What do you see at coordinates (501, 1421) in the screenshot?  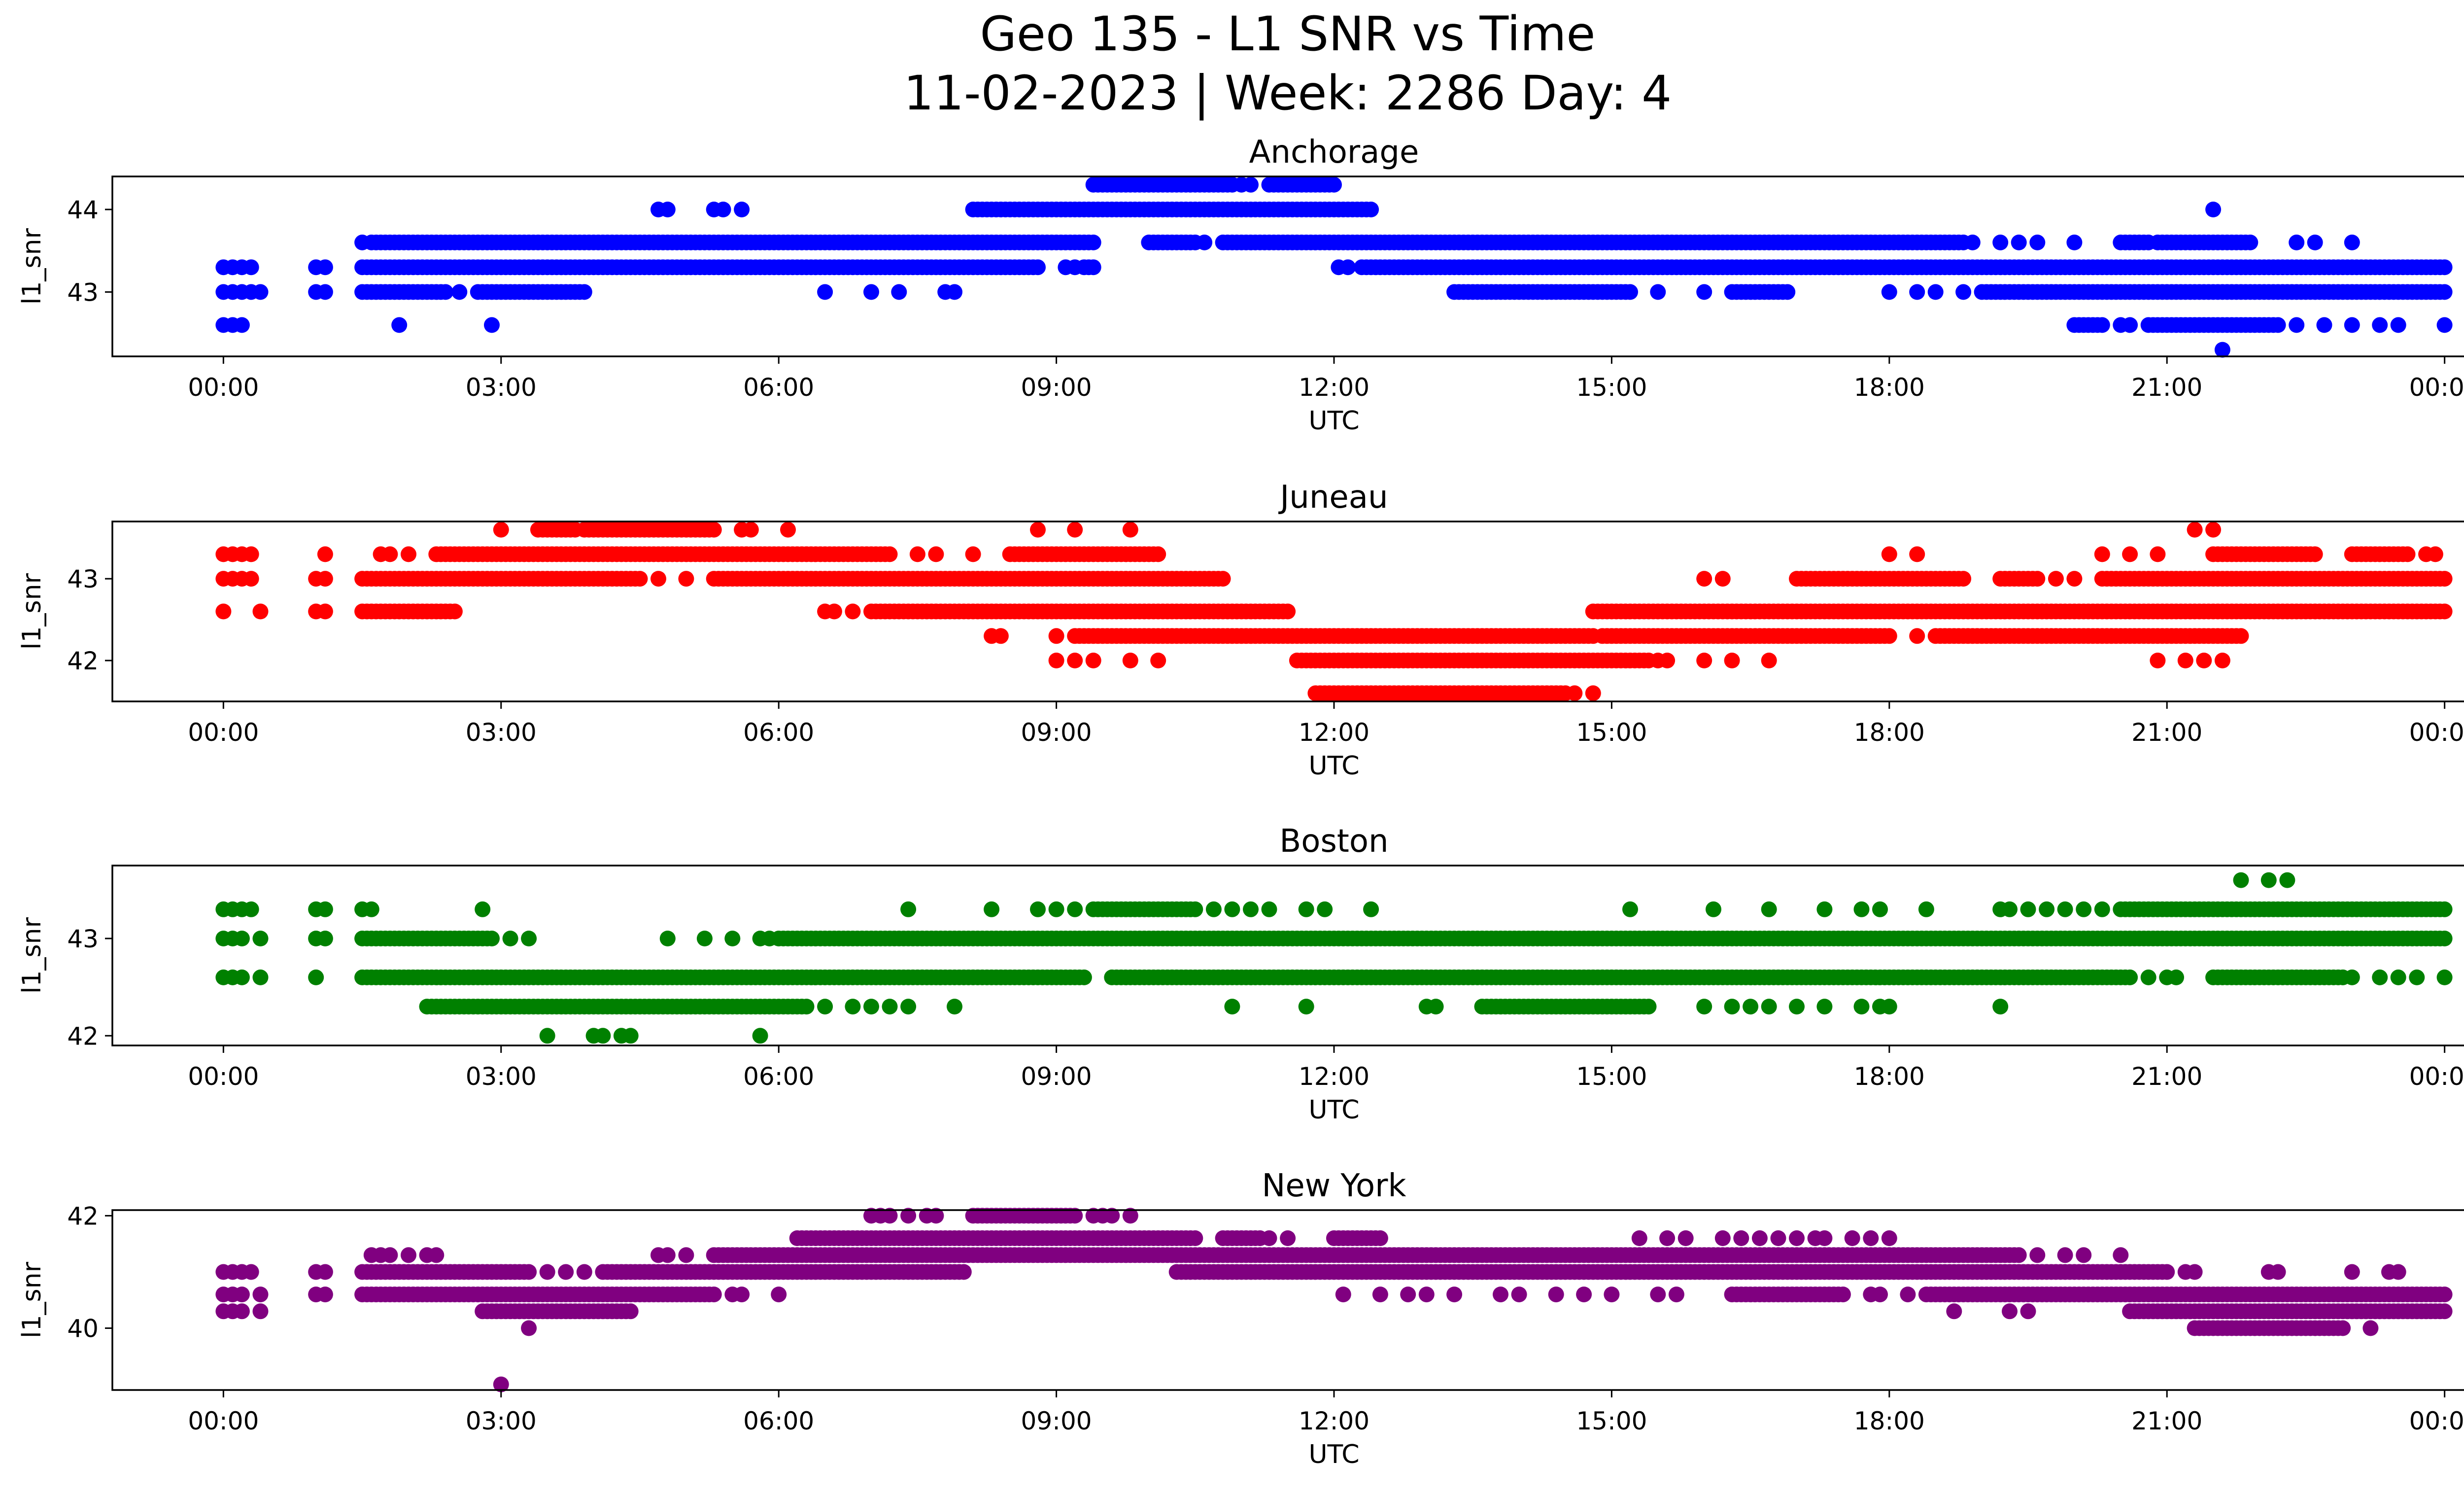 I see `x-tick-label: 03:00` at bounding box center [501, 1421].